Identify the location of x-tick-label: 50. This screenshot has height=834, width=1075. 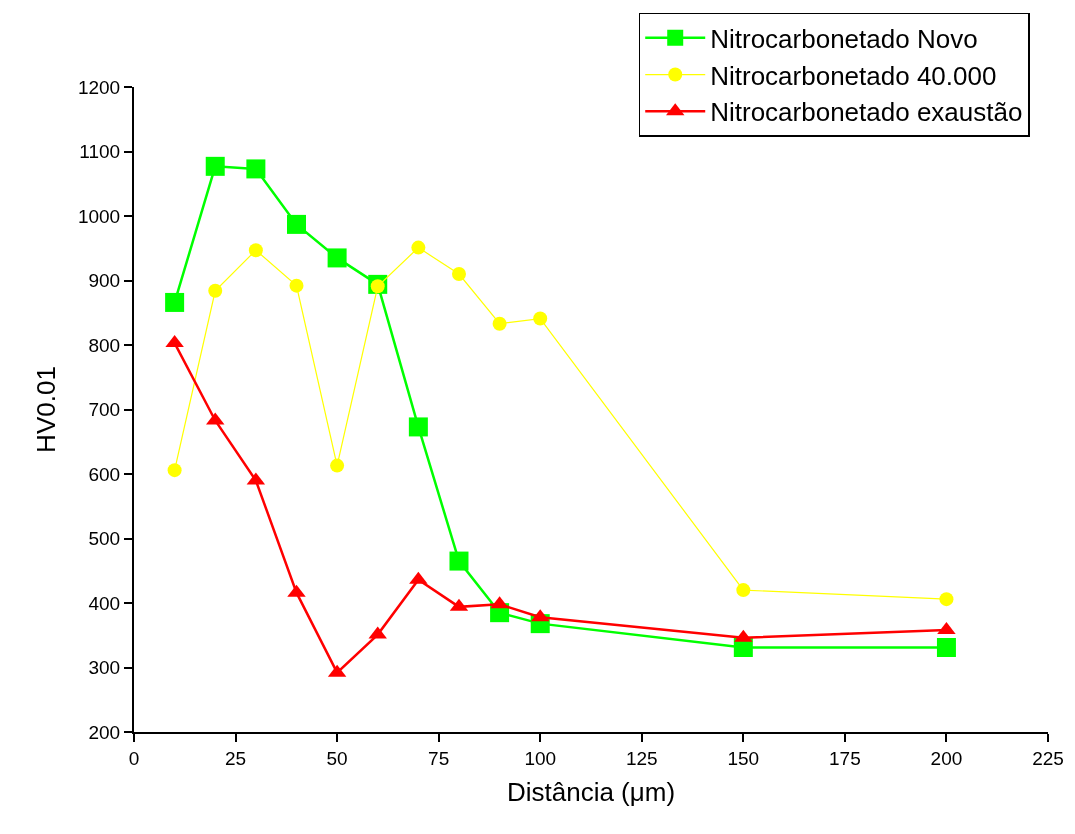
(337, 758).